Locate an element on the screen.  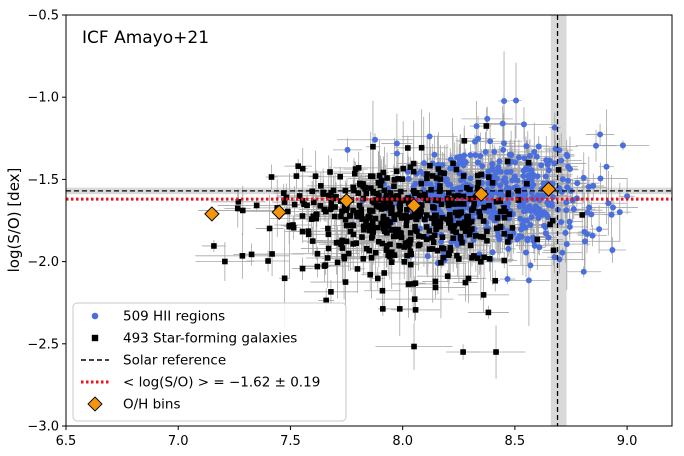
y-tick-label: −2.5 is located at coordinates (43, 344).